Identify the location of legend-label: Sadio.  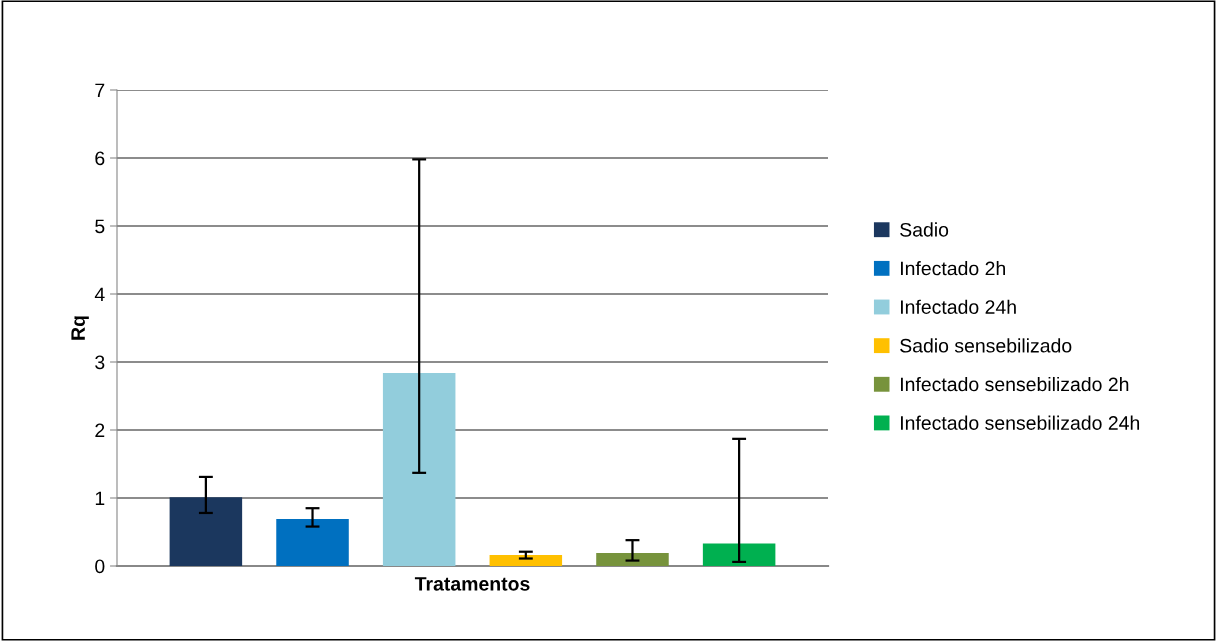
(924, 229).